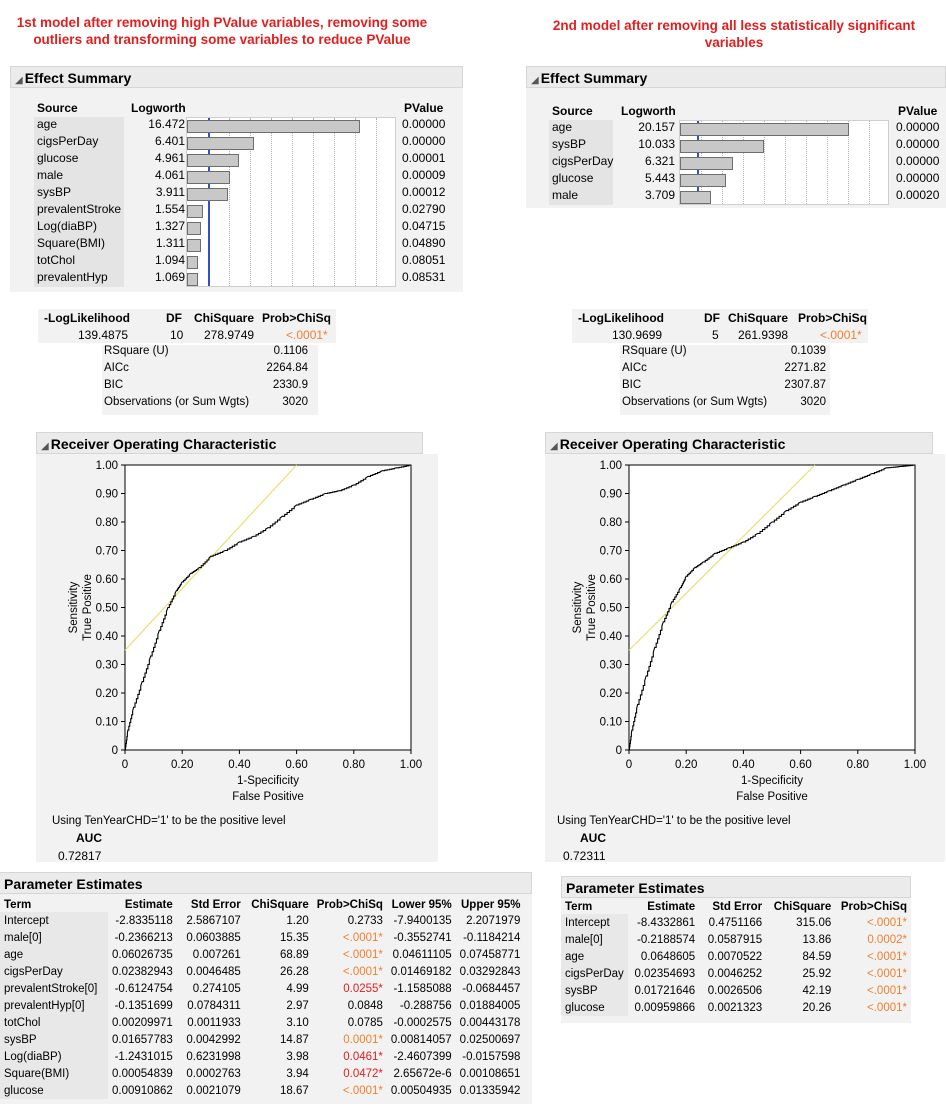 Image resolution: width=946 pixels, height=1112 pixels. What do you see at coordinates (47, 124) in the screenshot?
I see `es-source-cell: age` at bounding box center [47, 124].